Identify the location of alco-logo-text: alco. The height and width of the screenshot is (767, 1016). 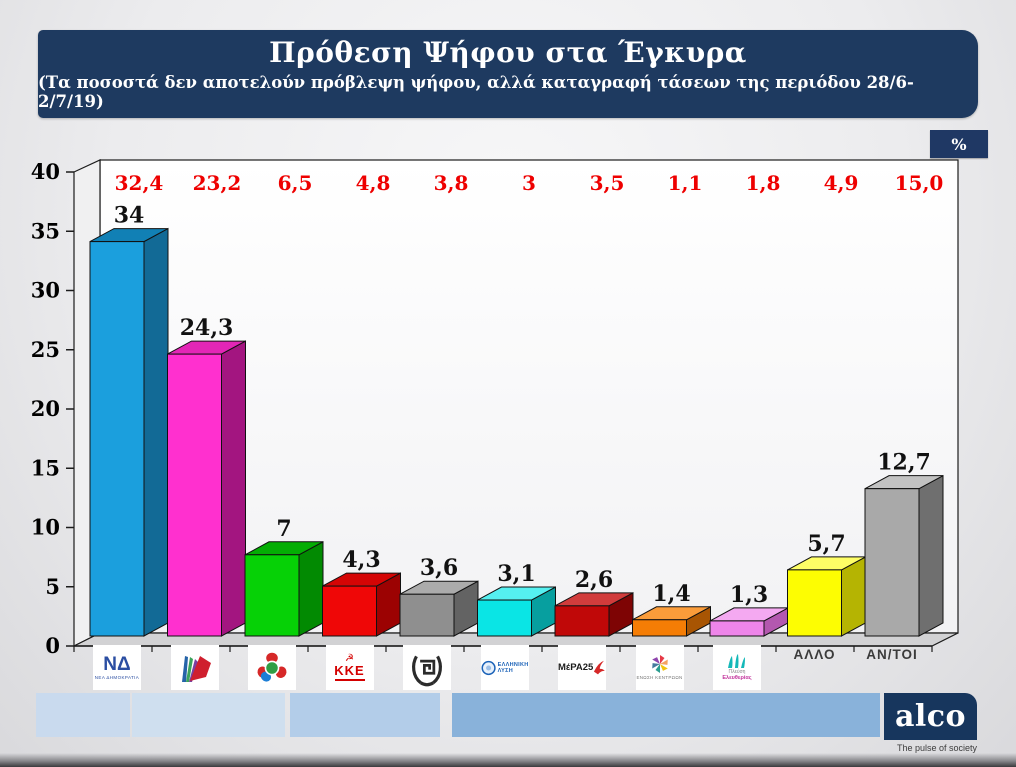
(930, 716).